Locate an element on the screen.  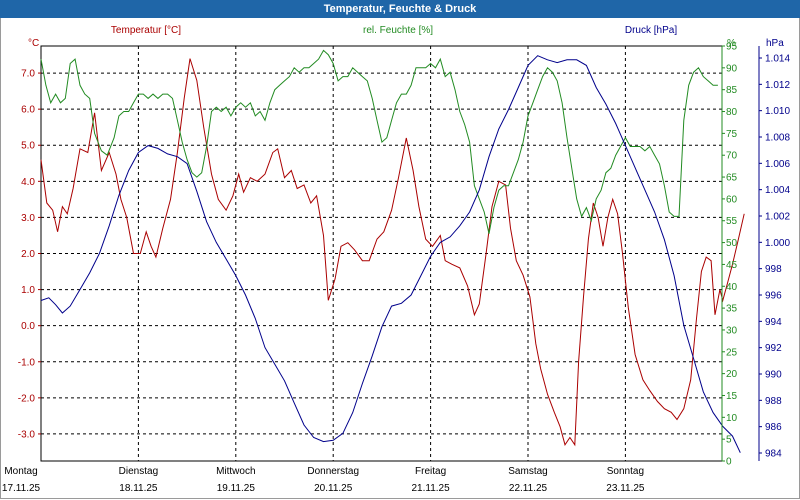
pressure-tick-label: 994 is located at coordinates (773, 322).